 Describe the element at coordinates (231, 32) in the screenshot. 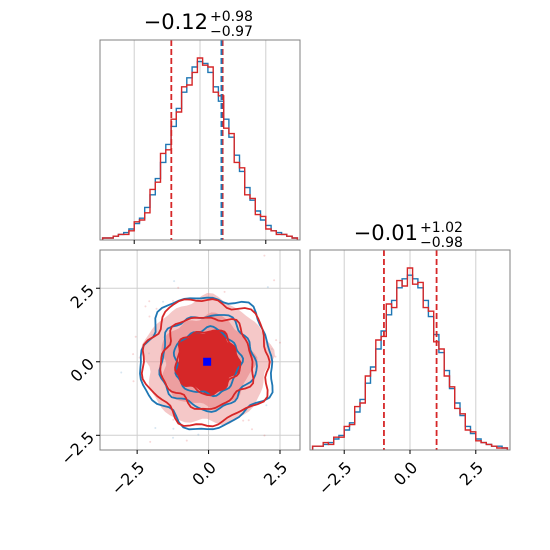

I see `marginal-1-title-sub: −0.97` at that location.